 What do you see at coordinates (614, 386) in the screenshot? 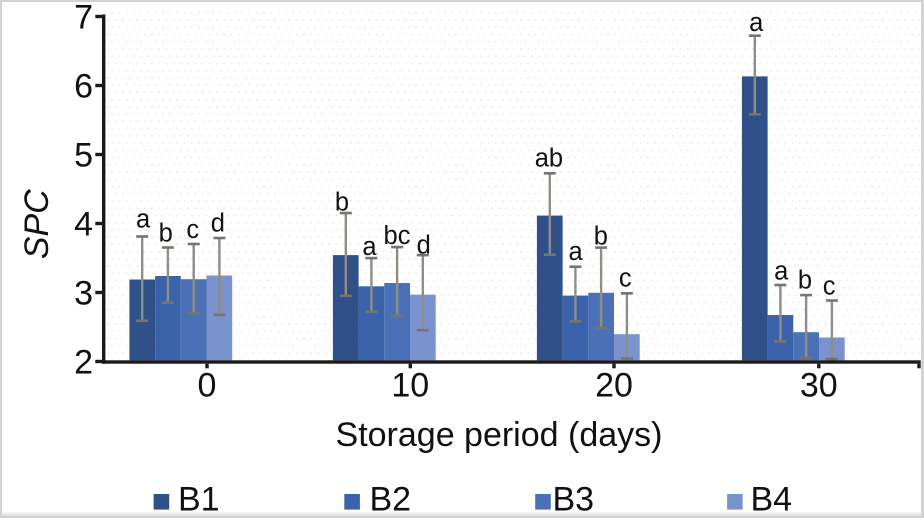
I see `svg-text: 20` at bounding box center [614, 386].